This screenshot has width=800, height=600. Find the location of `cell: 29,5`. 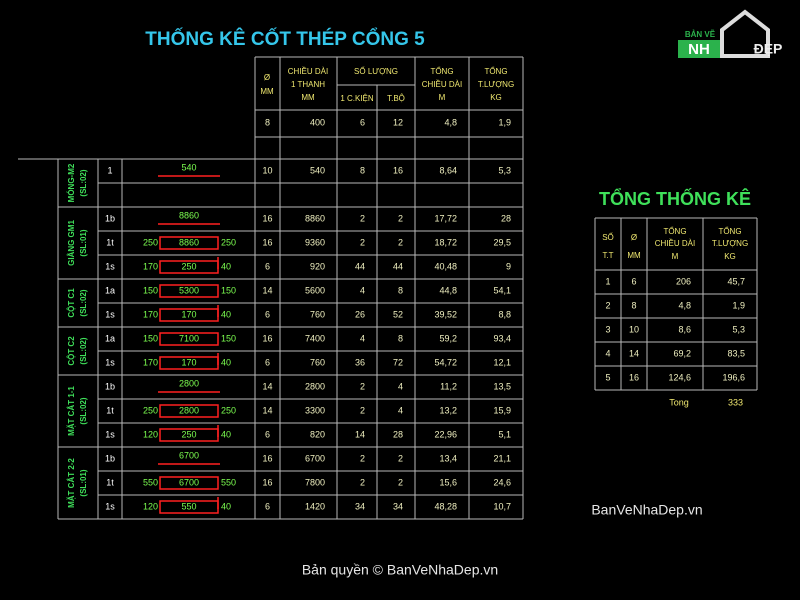

cell: 29,5 is located at coordinates (502, 242).